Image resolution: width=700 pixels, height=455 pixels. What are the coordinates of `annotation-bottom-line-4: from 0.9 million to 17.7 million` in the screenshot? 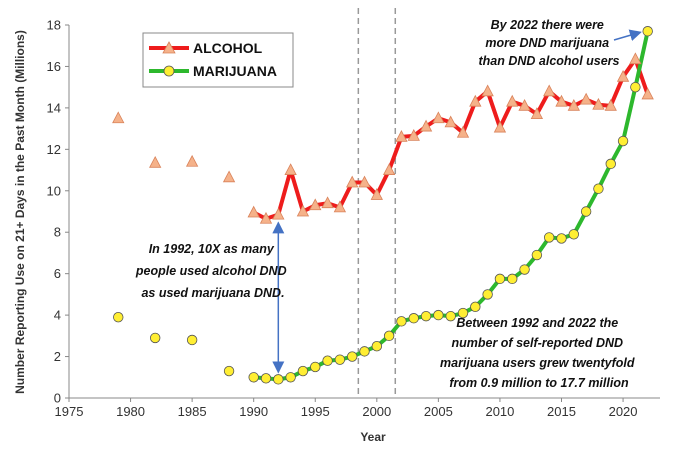 It's located at (539, 383).